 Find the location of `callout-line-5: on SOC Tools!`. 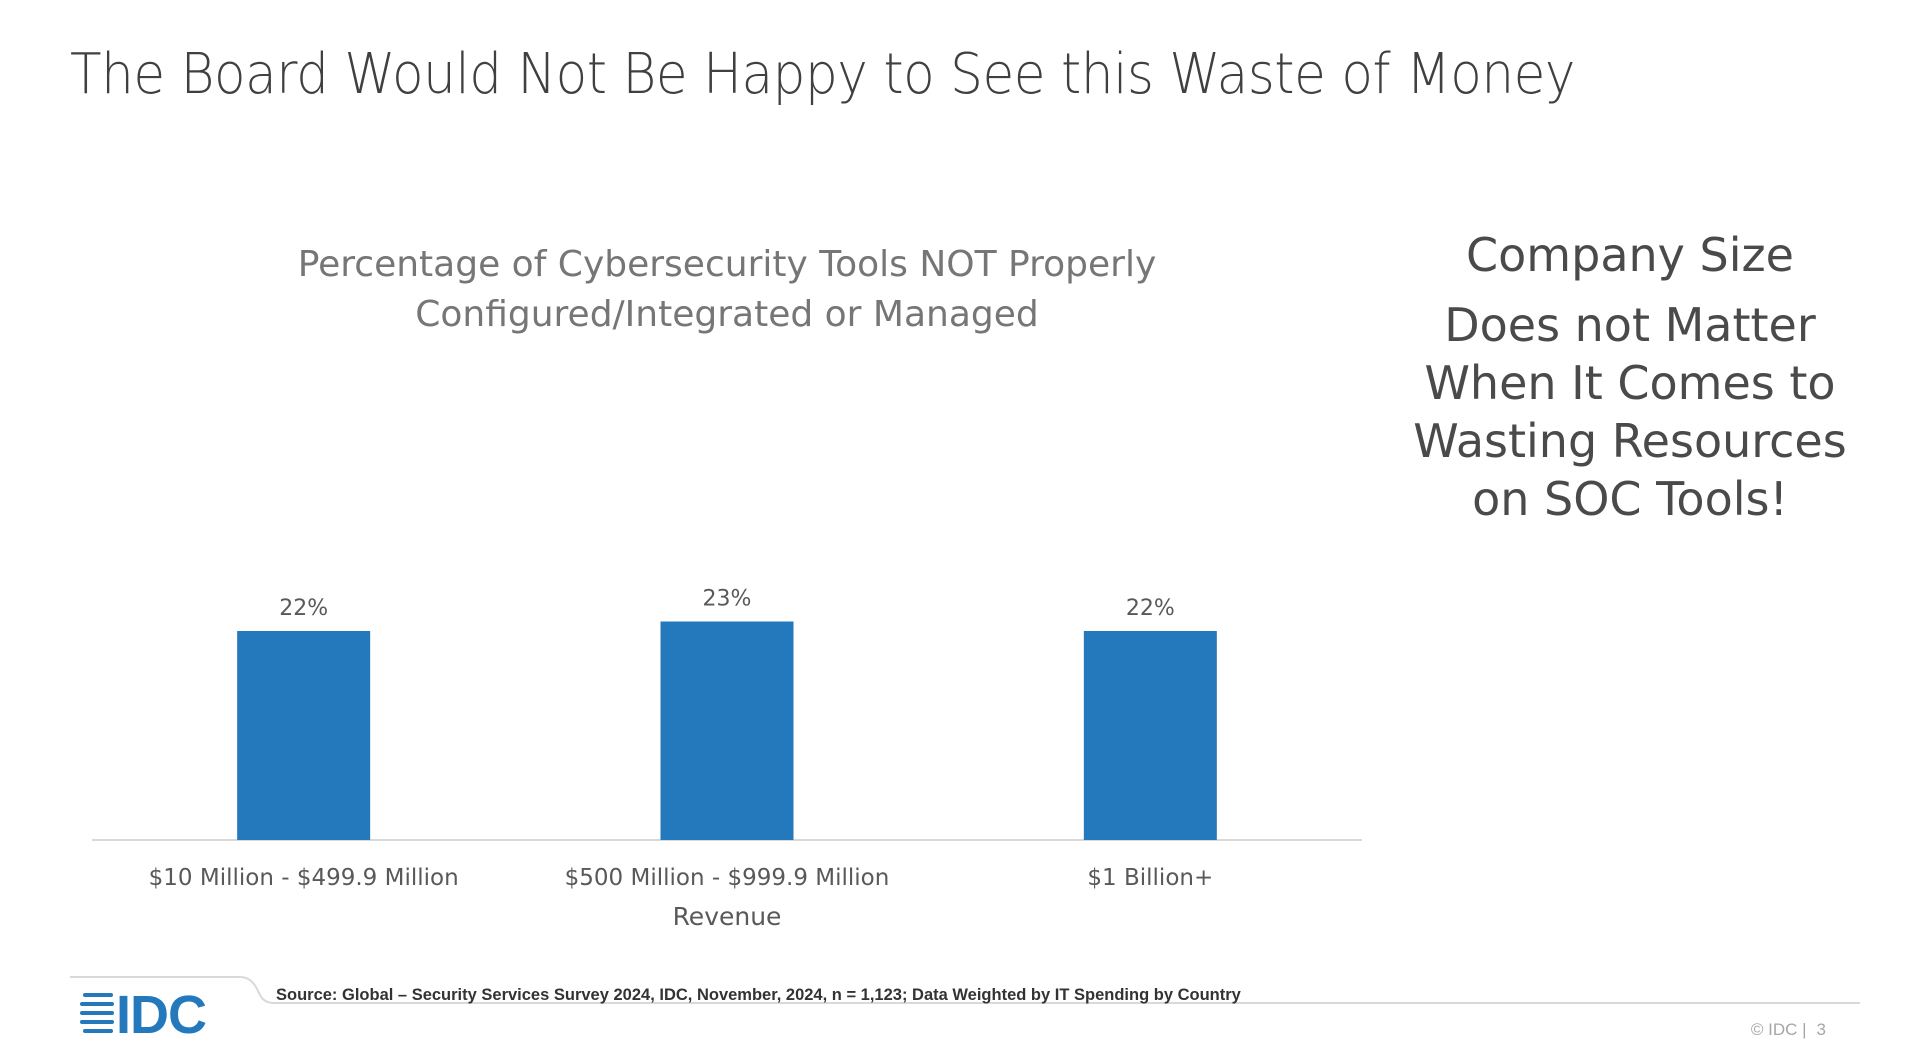

callout-line-5: on SOC Tools! is located at coordinates (1630, 499).